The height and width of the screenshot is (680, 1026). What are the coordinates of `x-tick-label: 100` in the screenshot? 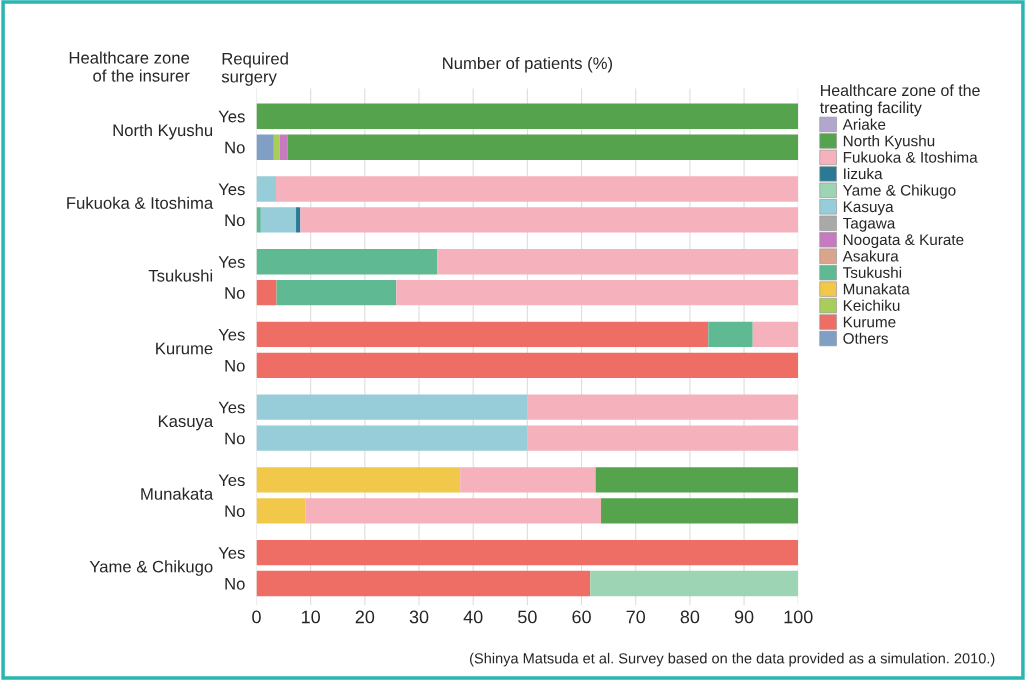 It's located at (798, 617).